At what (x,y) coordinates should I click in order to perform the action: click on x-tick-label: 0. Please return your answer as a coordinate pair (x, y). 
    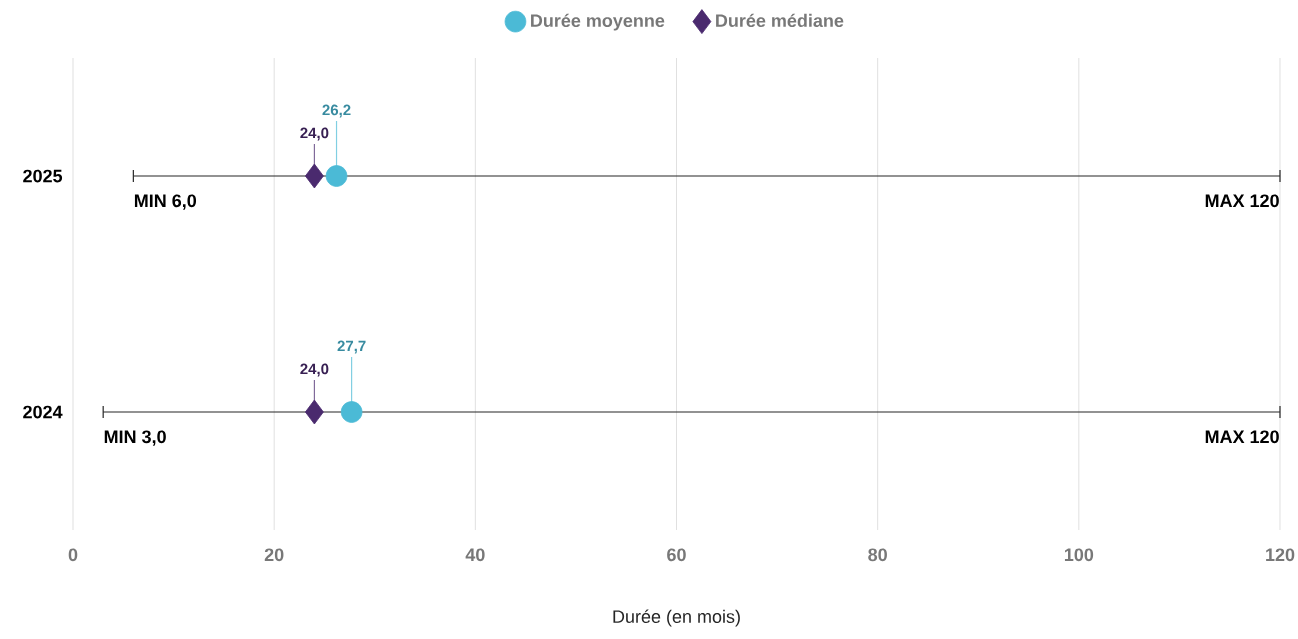
    Looking at the image, I should click on (73, 555).